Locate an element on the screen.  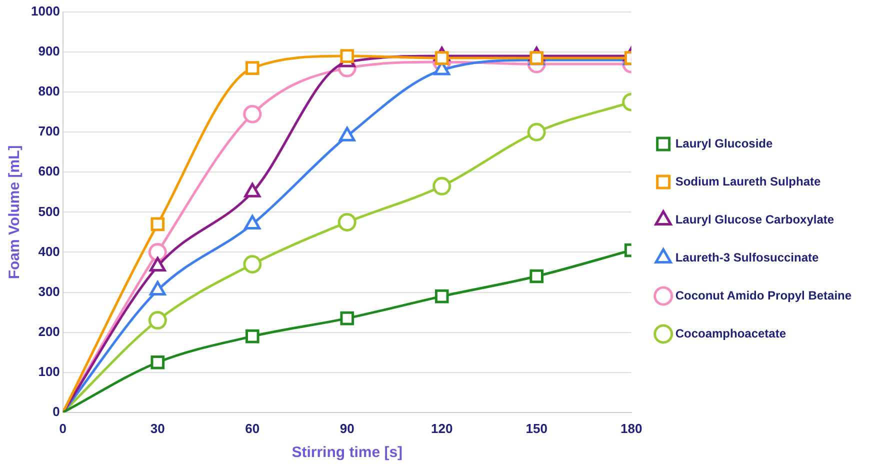
legend-label: Cocoamphoacetate is located at coordinates (730, 333).